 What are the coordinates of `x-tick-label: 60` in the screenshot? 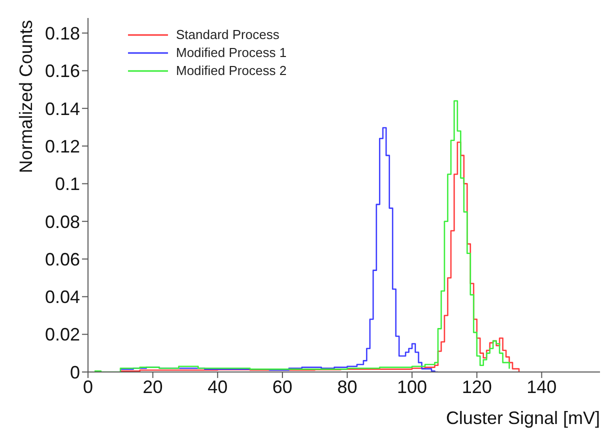 It's located at (282, 386).